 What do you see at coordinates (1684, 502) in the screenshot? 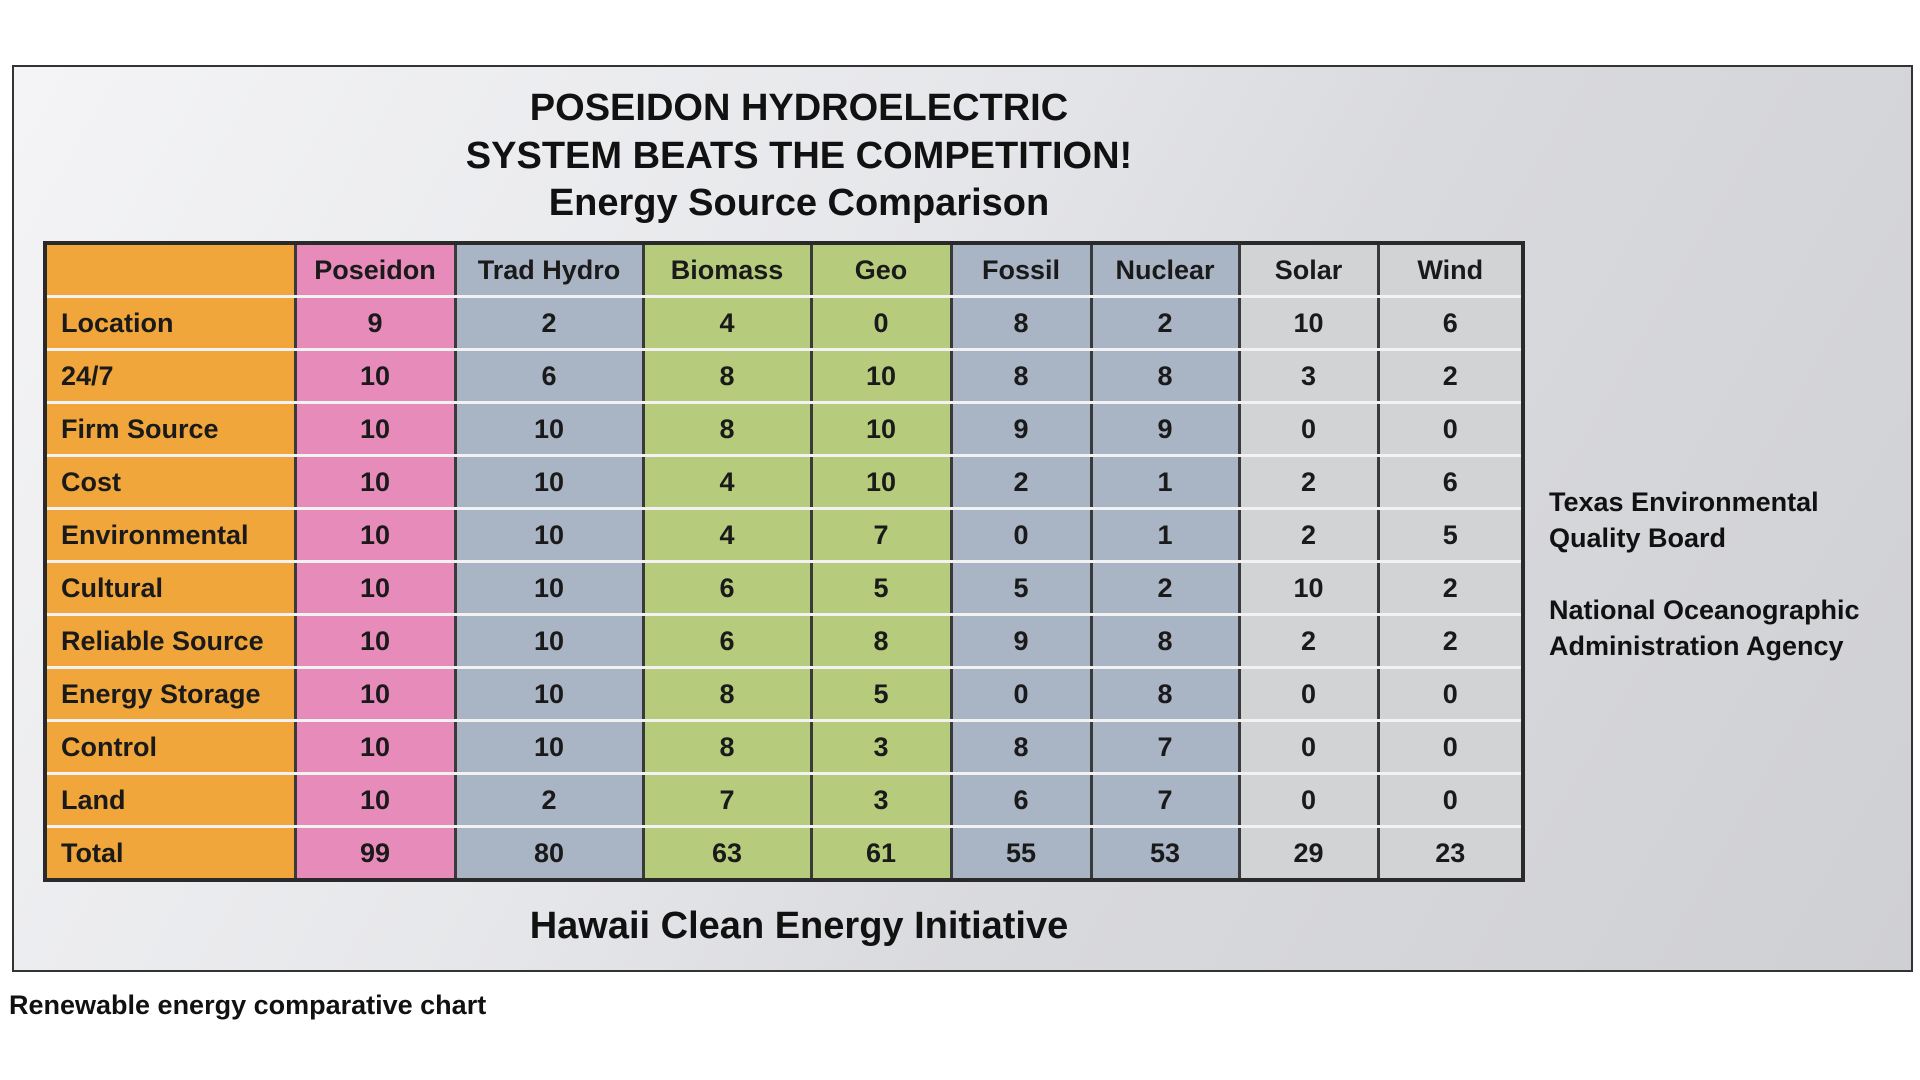
I see `note-line: Texas Environmental` at bounding box center [1684, 502].